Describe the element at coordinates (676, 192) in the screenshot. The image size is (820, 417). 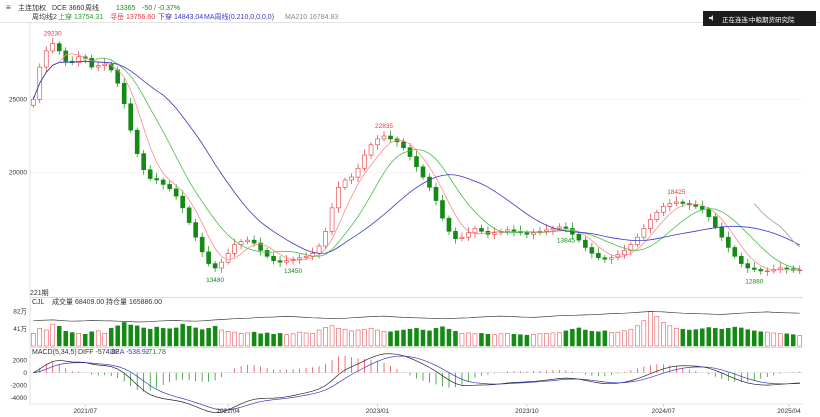
I see `extreme-price-label: 18425` at that location.